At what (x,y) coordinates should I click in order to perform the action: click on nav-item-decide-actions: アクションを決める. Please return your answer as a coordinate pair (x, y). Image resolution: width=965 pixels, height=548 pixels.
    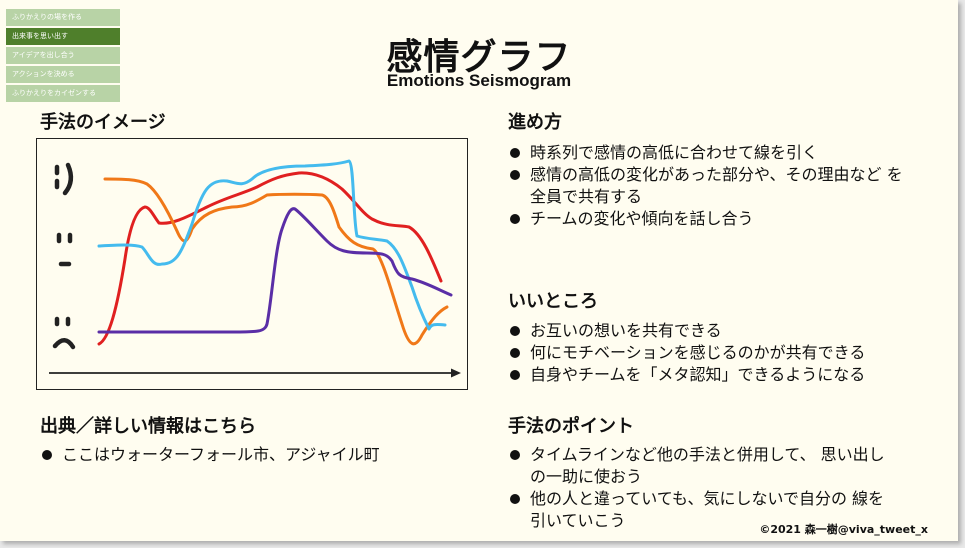
    Looking at the image, I should click on (63, 74).